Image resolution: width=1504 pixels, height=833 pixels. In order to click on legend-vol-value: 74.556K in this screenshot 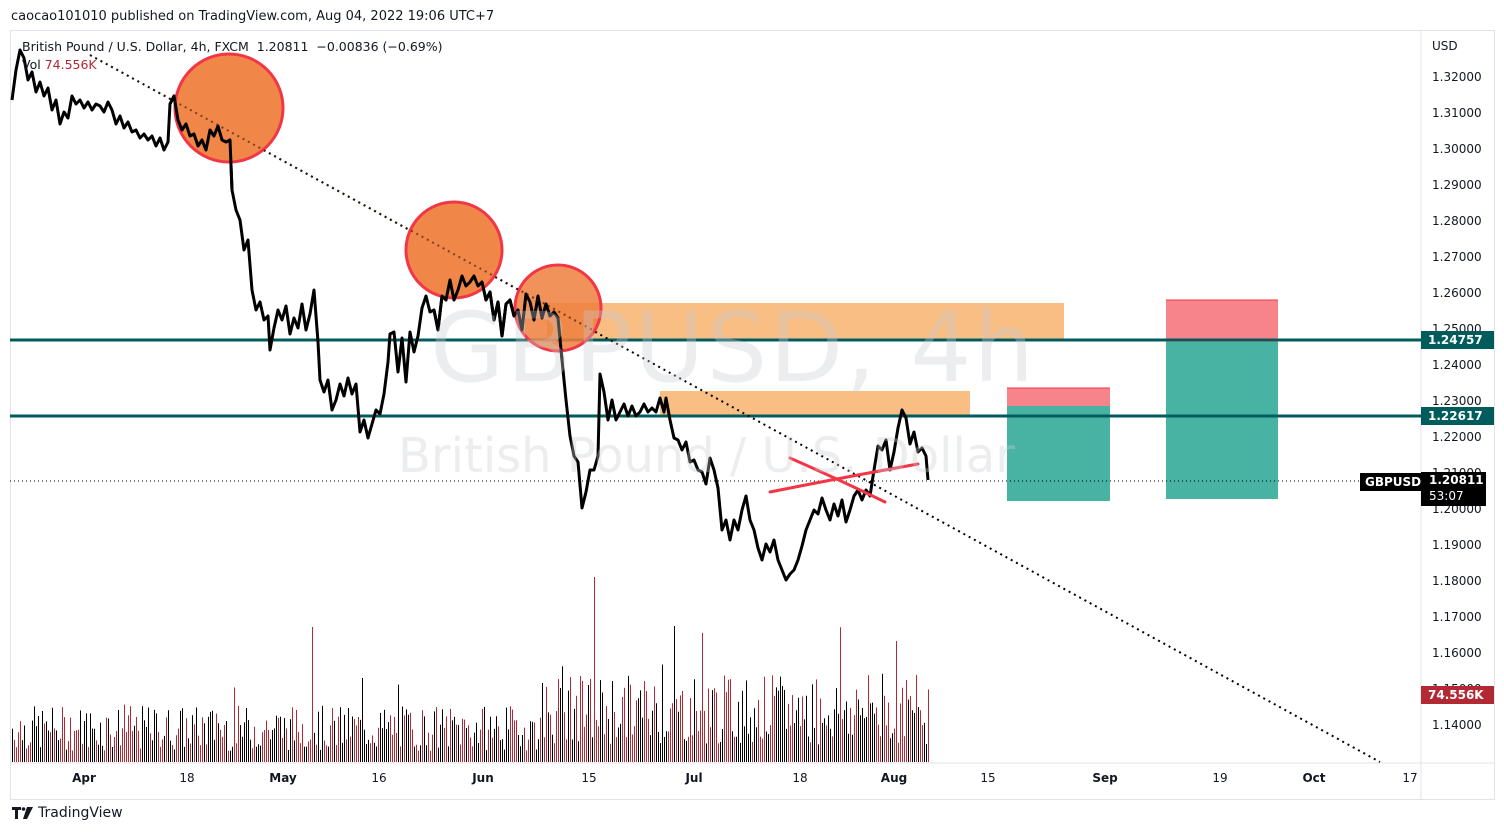, I will do `click(70, 64)`.